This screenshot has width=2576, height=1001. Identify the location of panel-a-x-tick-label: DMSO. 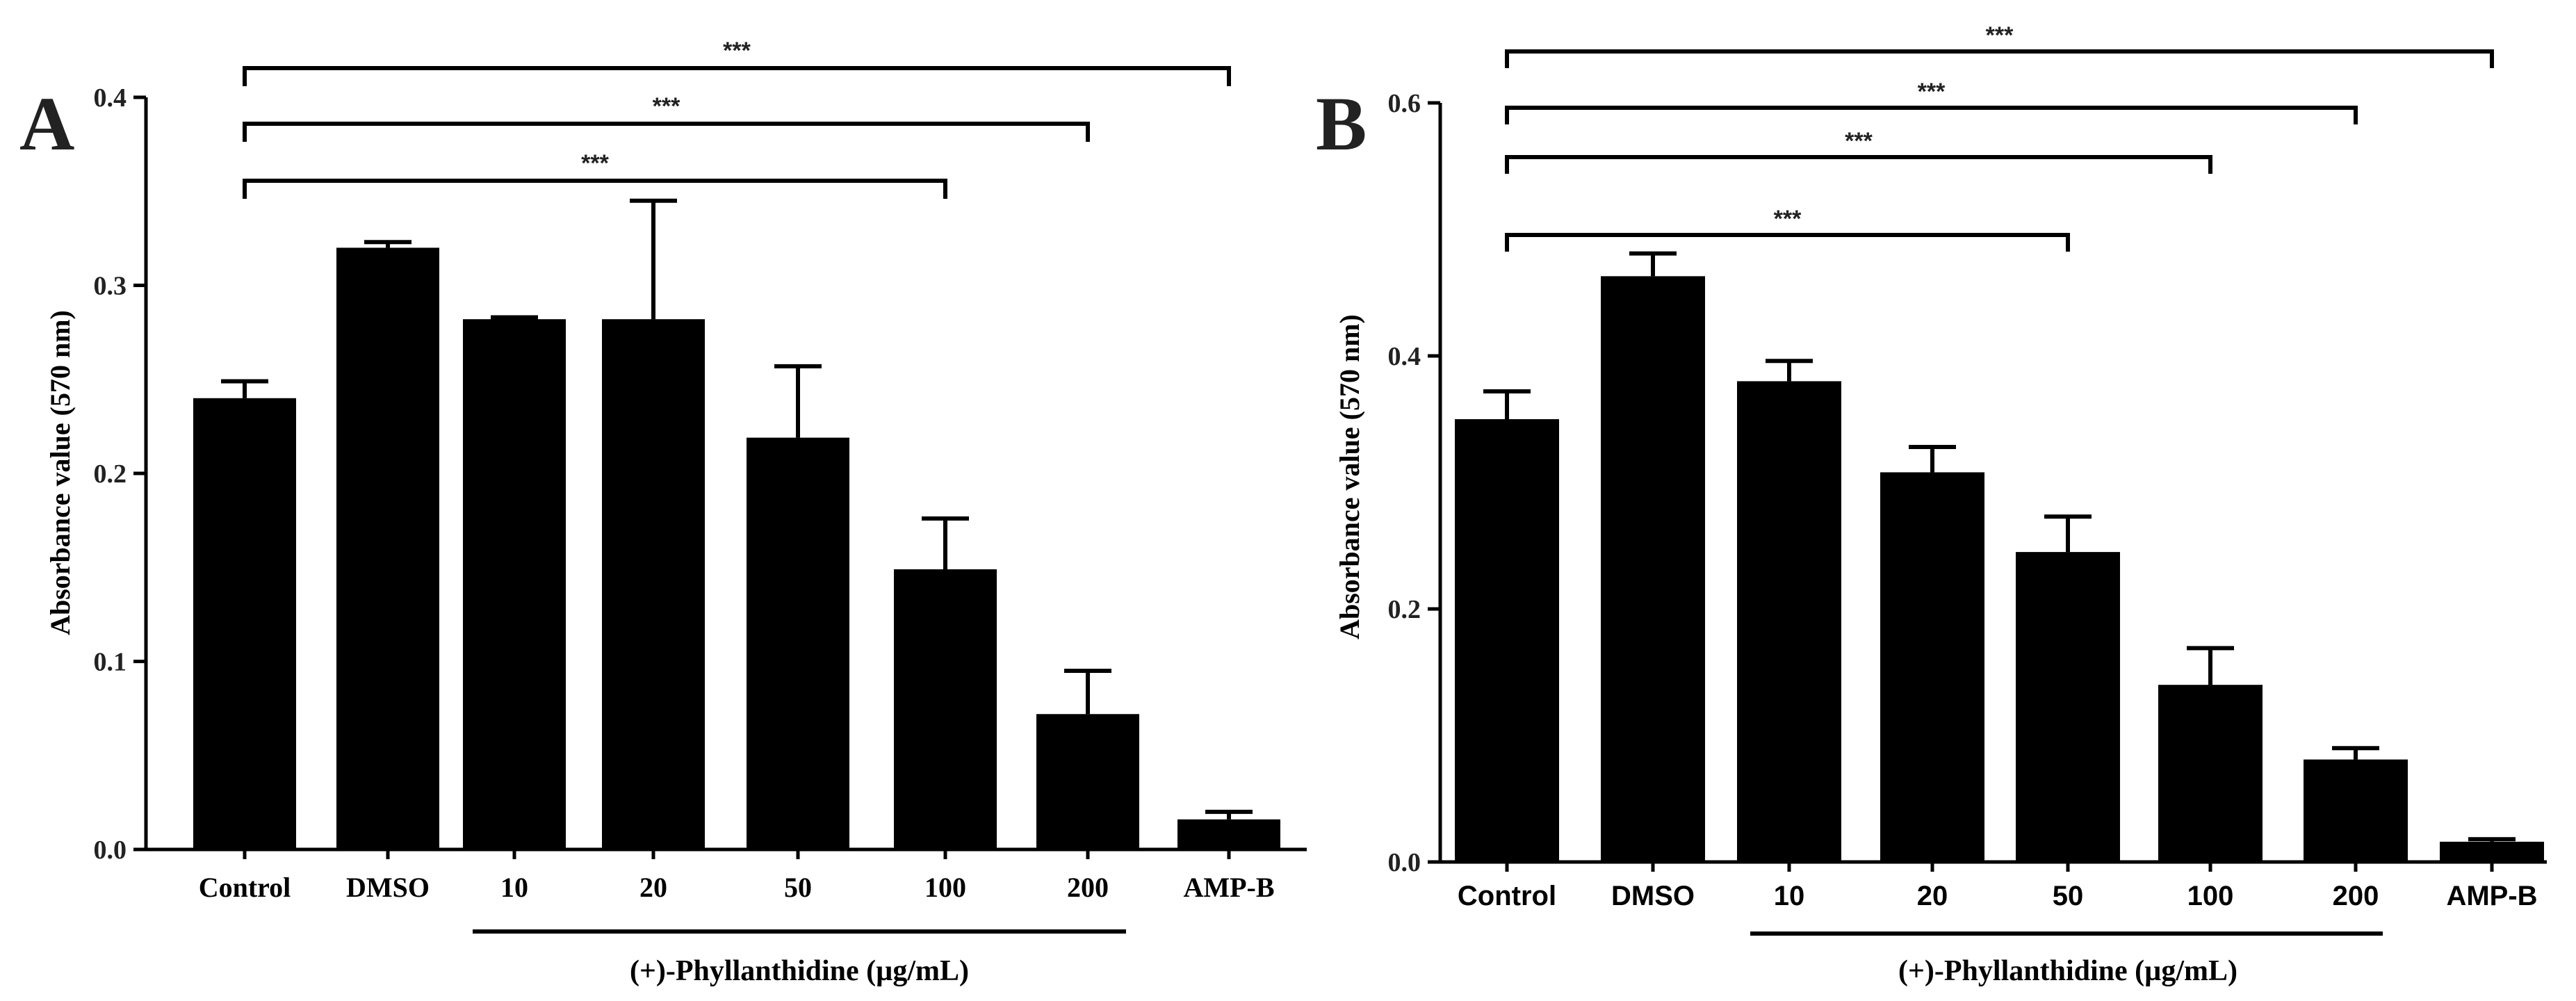
(388, 887).